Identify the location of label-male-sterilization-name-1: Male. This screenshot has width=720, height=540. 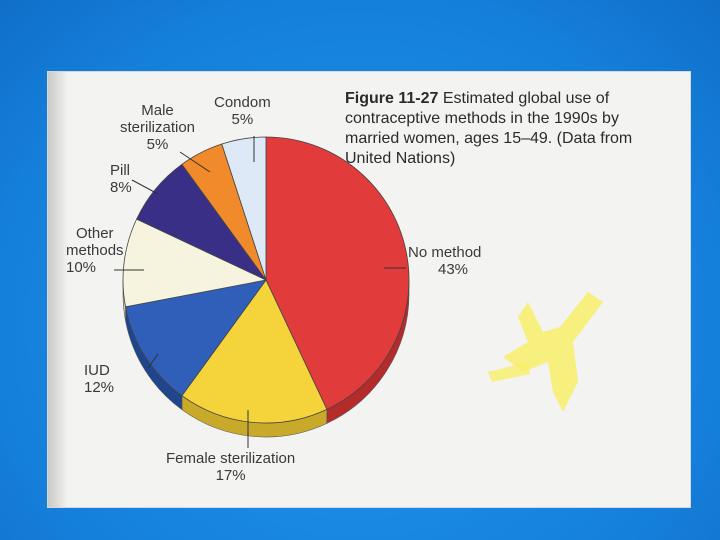
(157, 110).